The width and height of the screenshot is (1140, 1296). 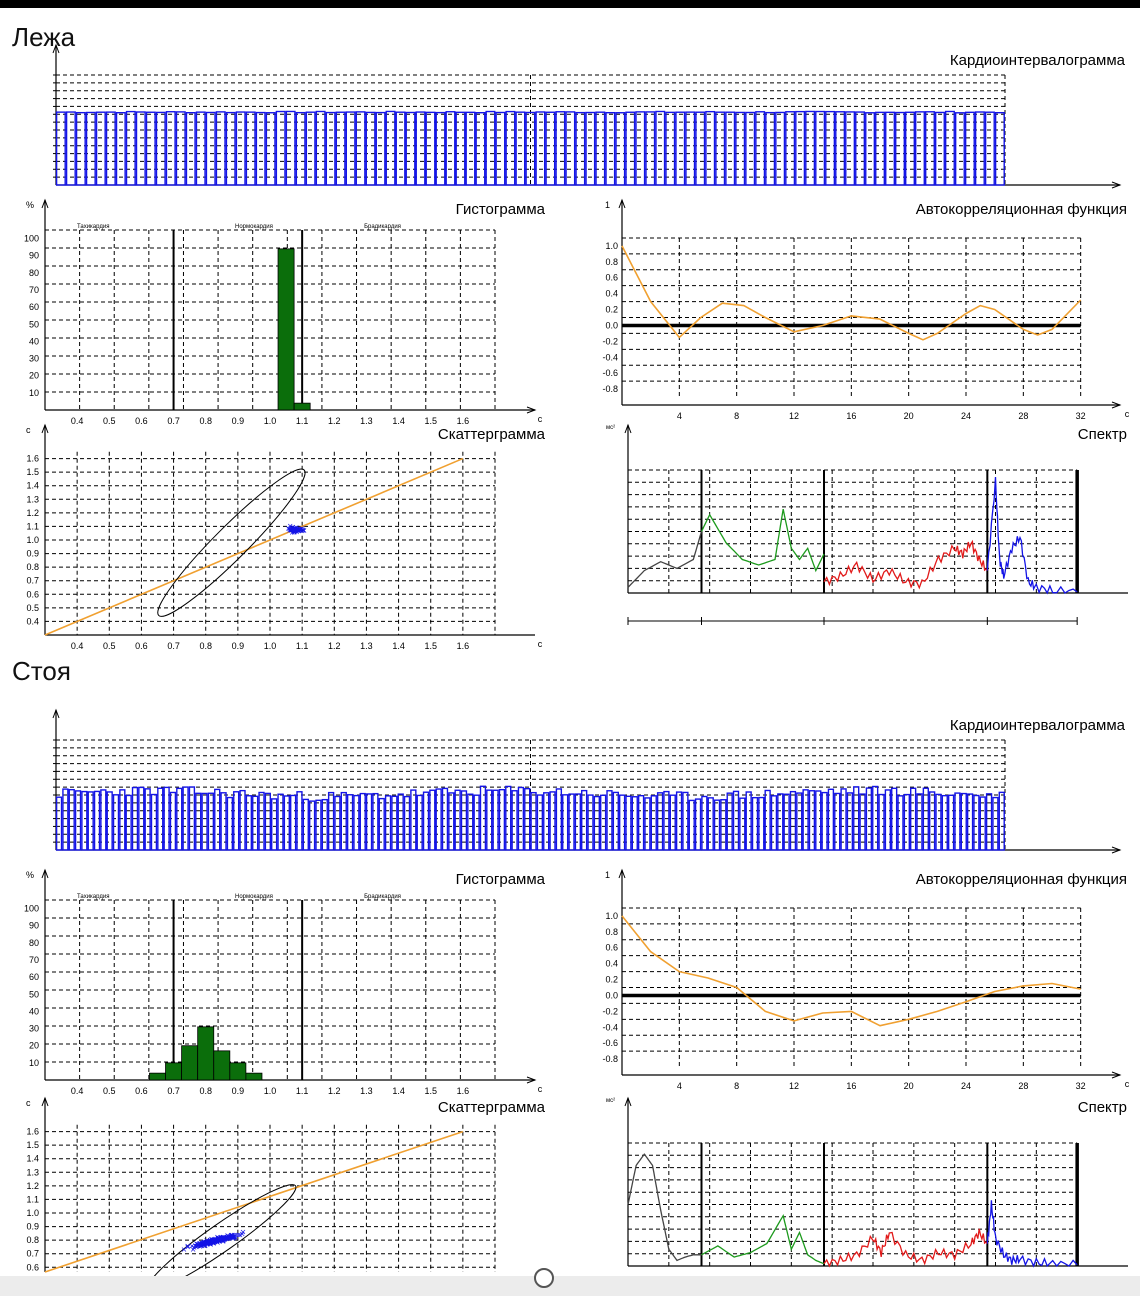 I want to click on lying-spectrum-spec_gray-curve, so click(x=665, y=559).